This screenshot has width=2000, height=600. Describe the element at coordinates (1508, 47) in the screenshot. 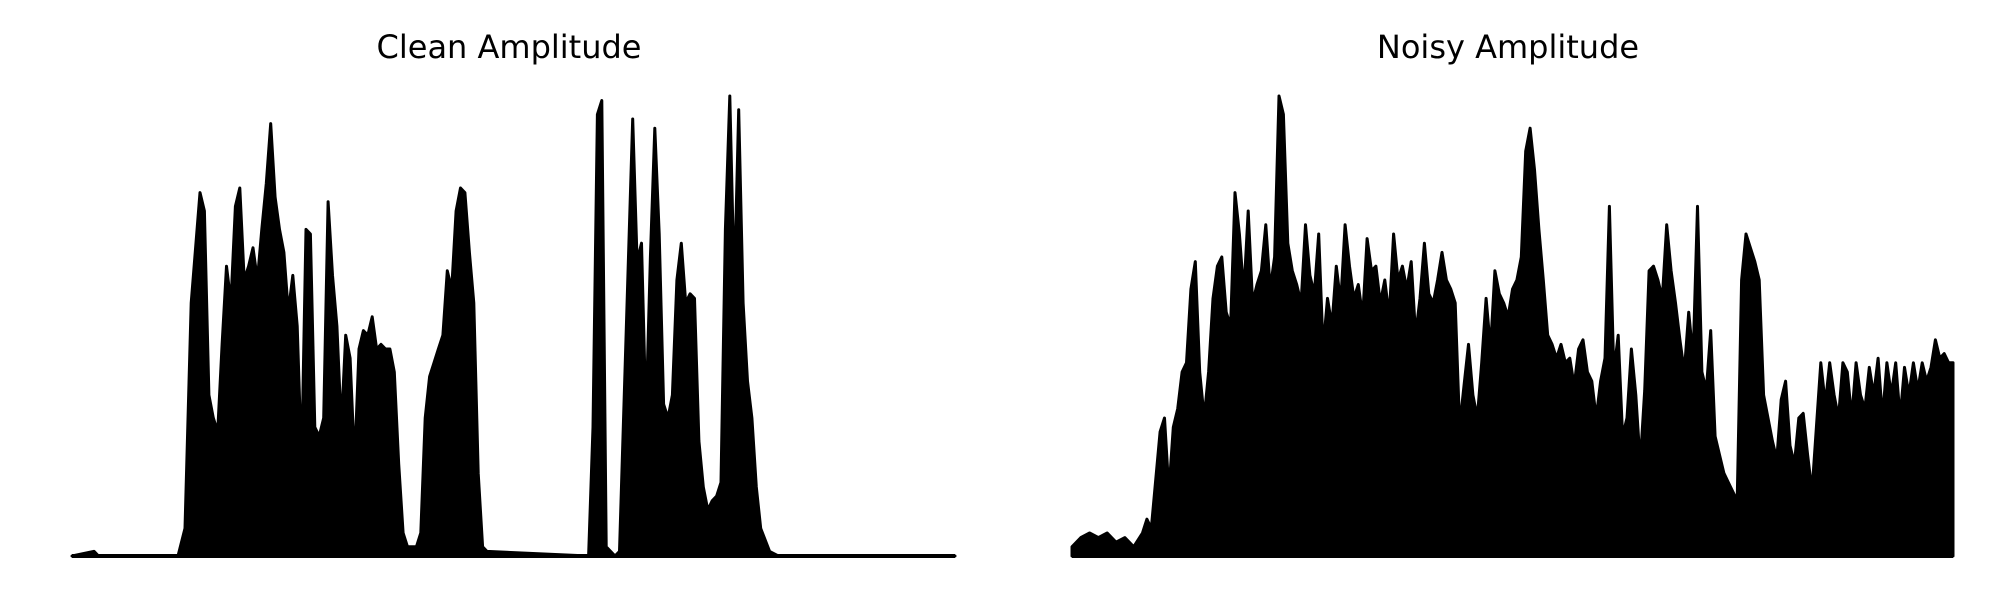

I see `noisy-amplitude-title: Noisy Amplitude` at that location.